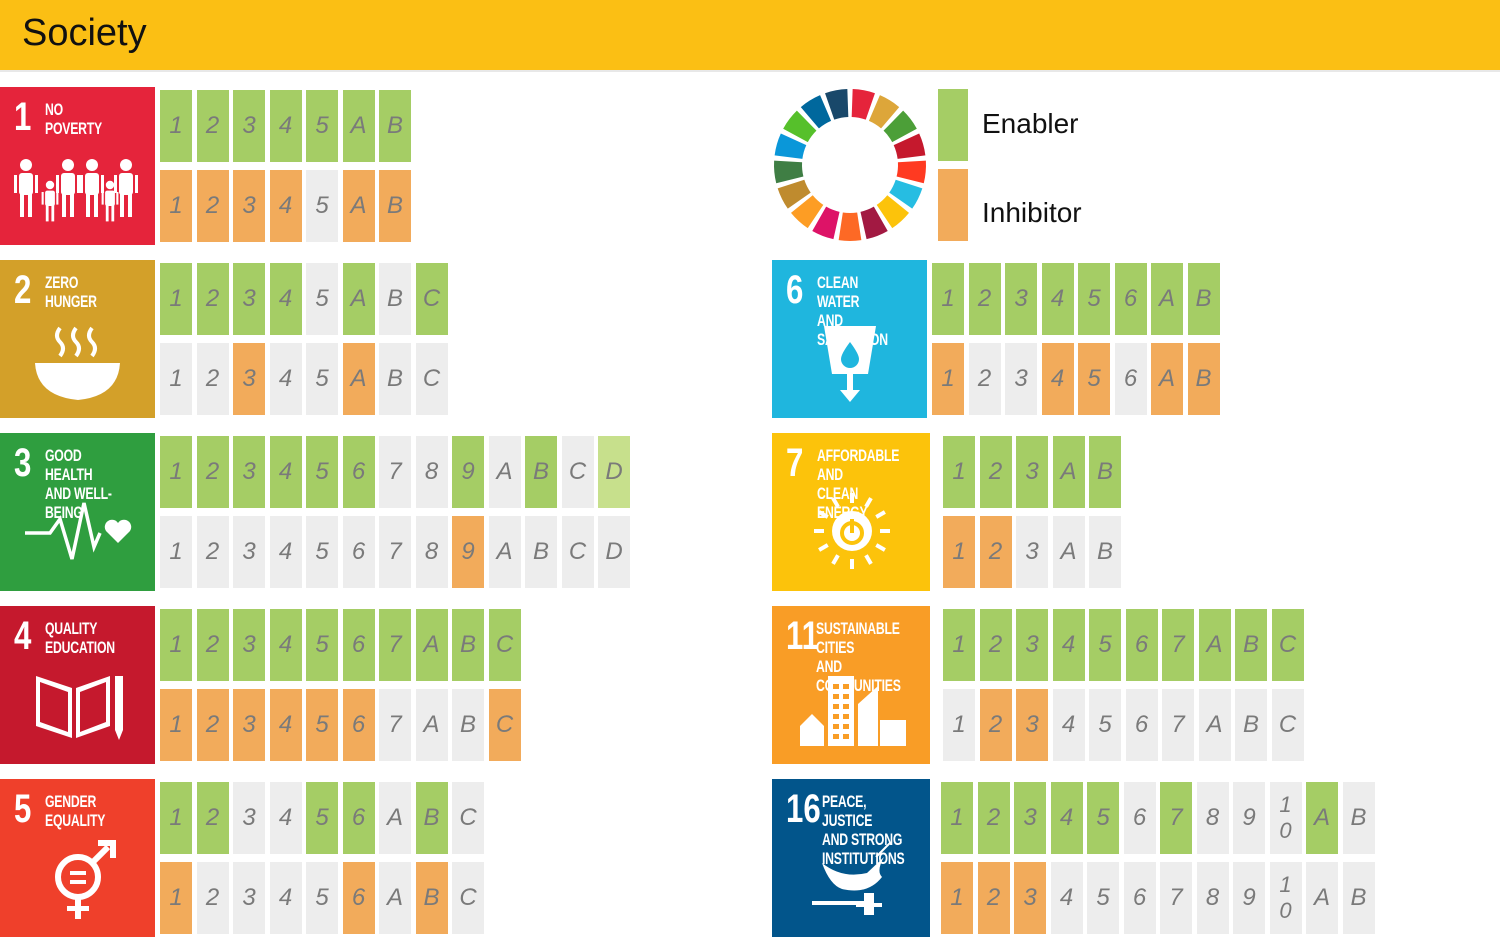  I want to click on sdg-number: 7, so click(795, 463).